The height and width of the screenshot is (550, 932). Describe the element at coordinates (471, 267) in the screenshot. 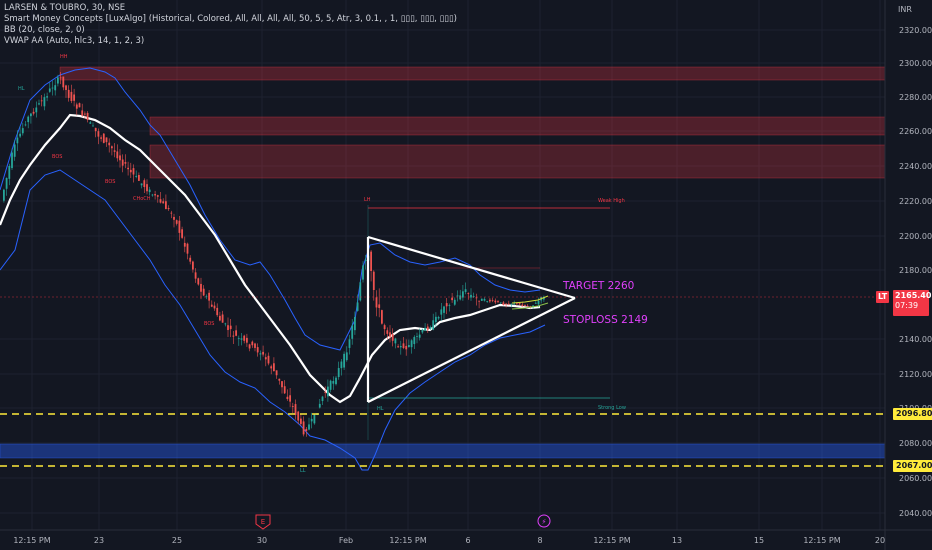

I see `triangle-upper-trendline` at that location.